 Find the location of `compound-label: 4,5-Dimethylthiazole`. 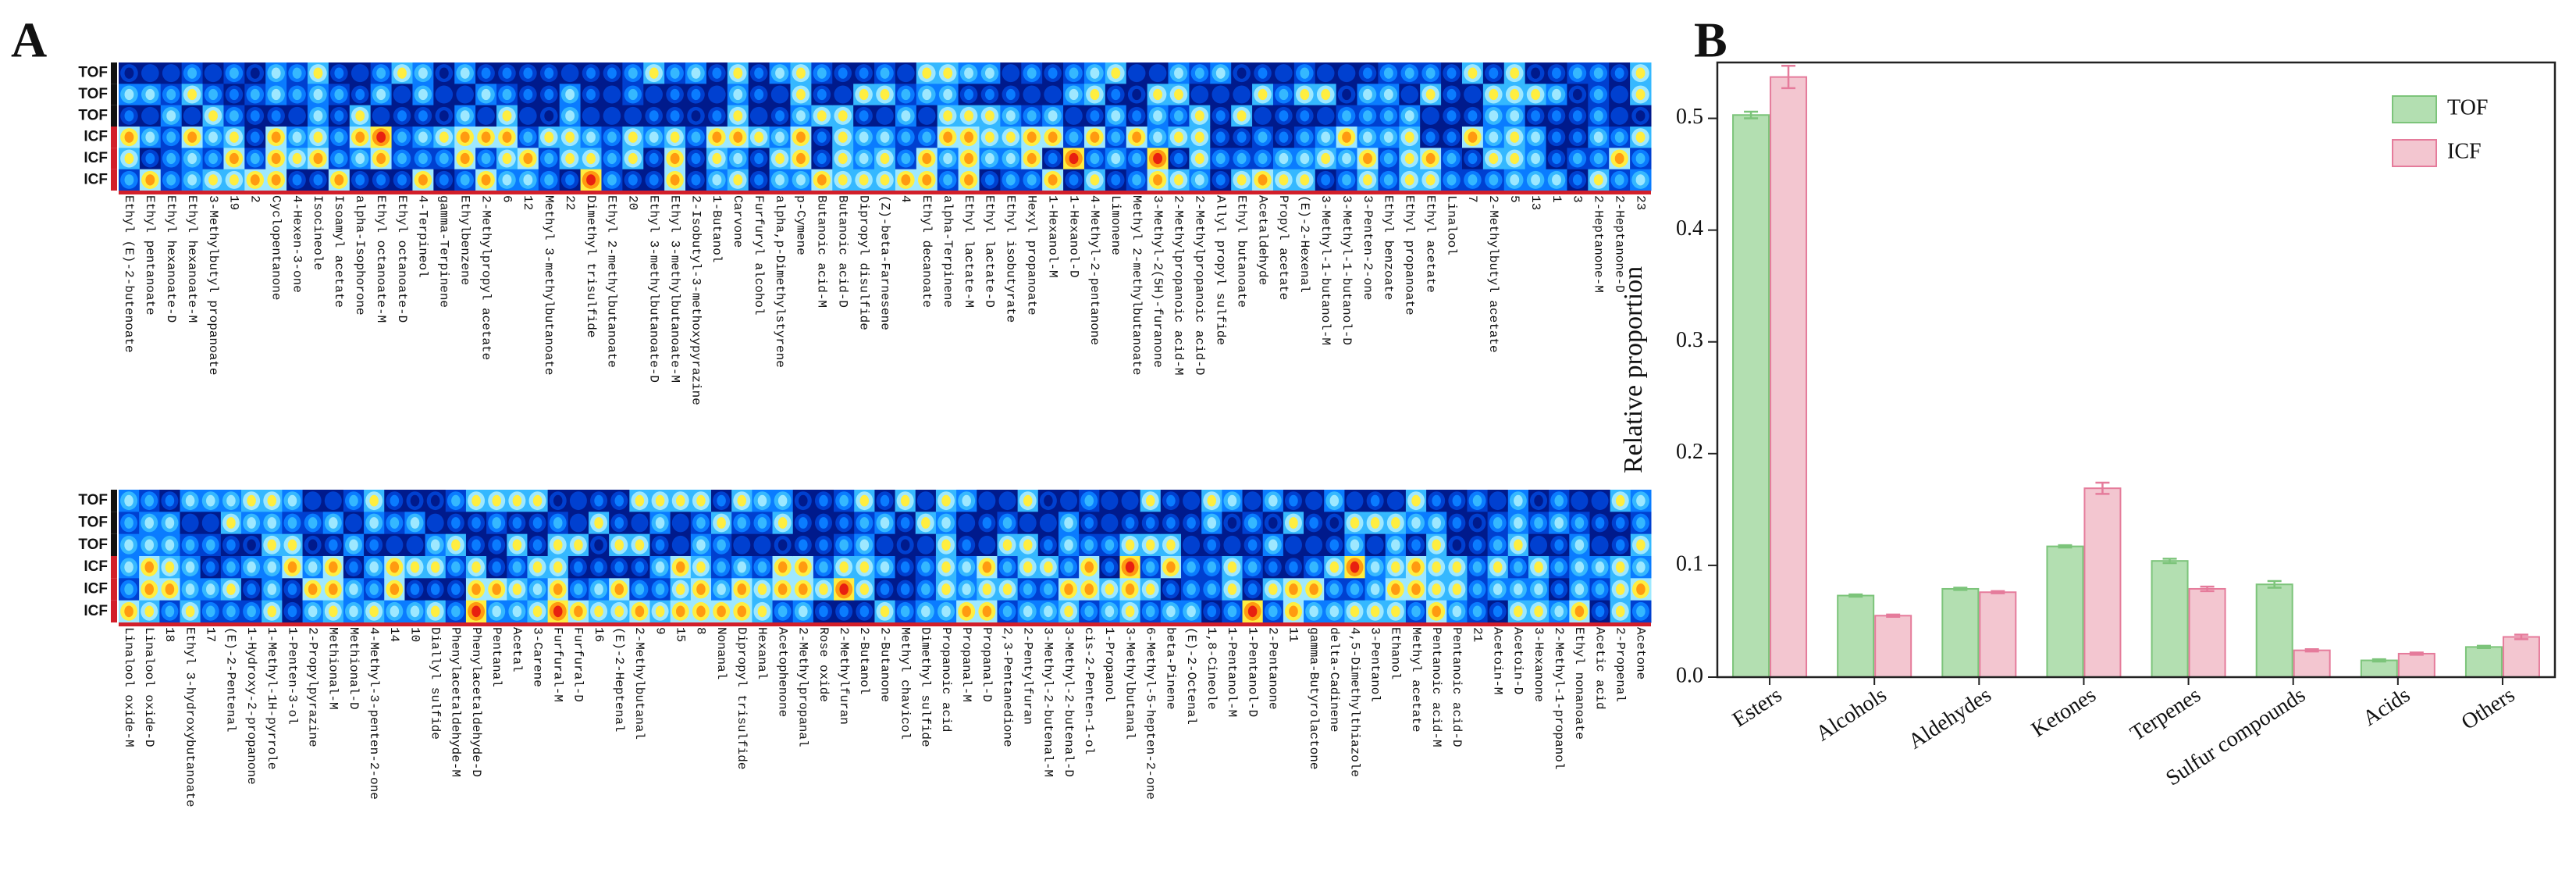

compound-label: 4,5-Dimethylthiazole is located at coordinates (1354, 702).